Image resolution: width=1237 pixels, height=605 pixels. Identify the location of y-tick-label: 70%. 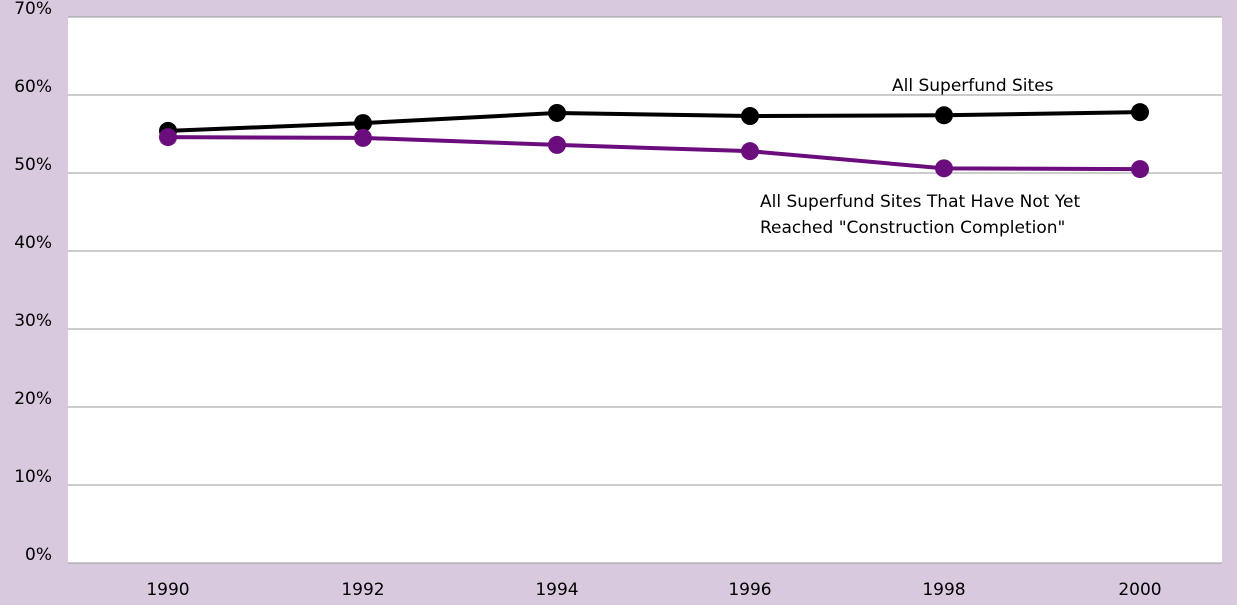
(33, 9).